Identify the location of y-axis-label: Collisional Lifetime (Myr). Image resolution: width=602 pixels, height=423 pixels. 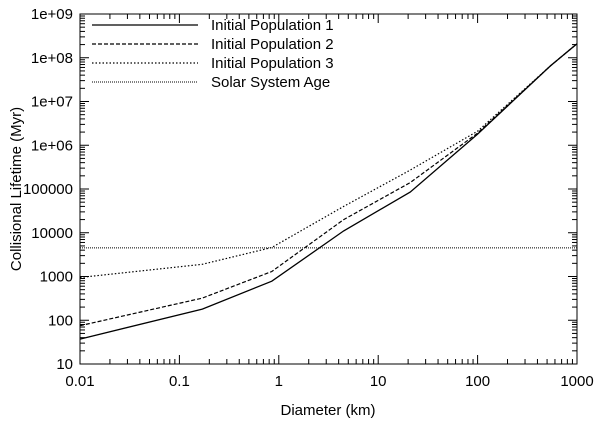
(16, 189).